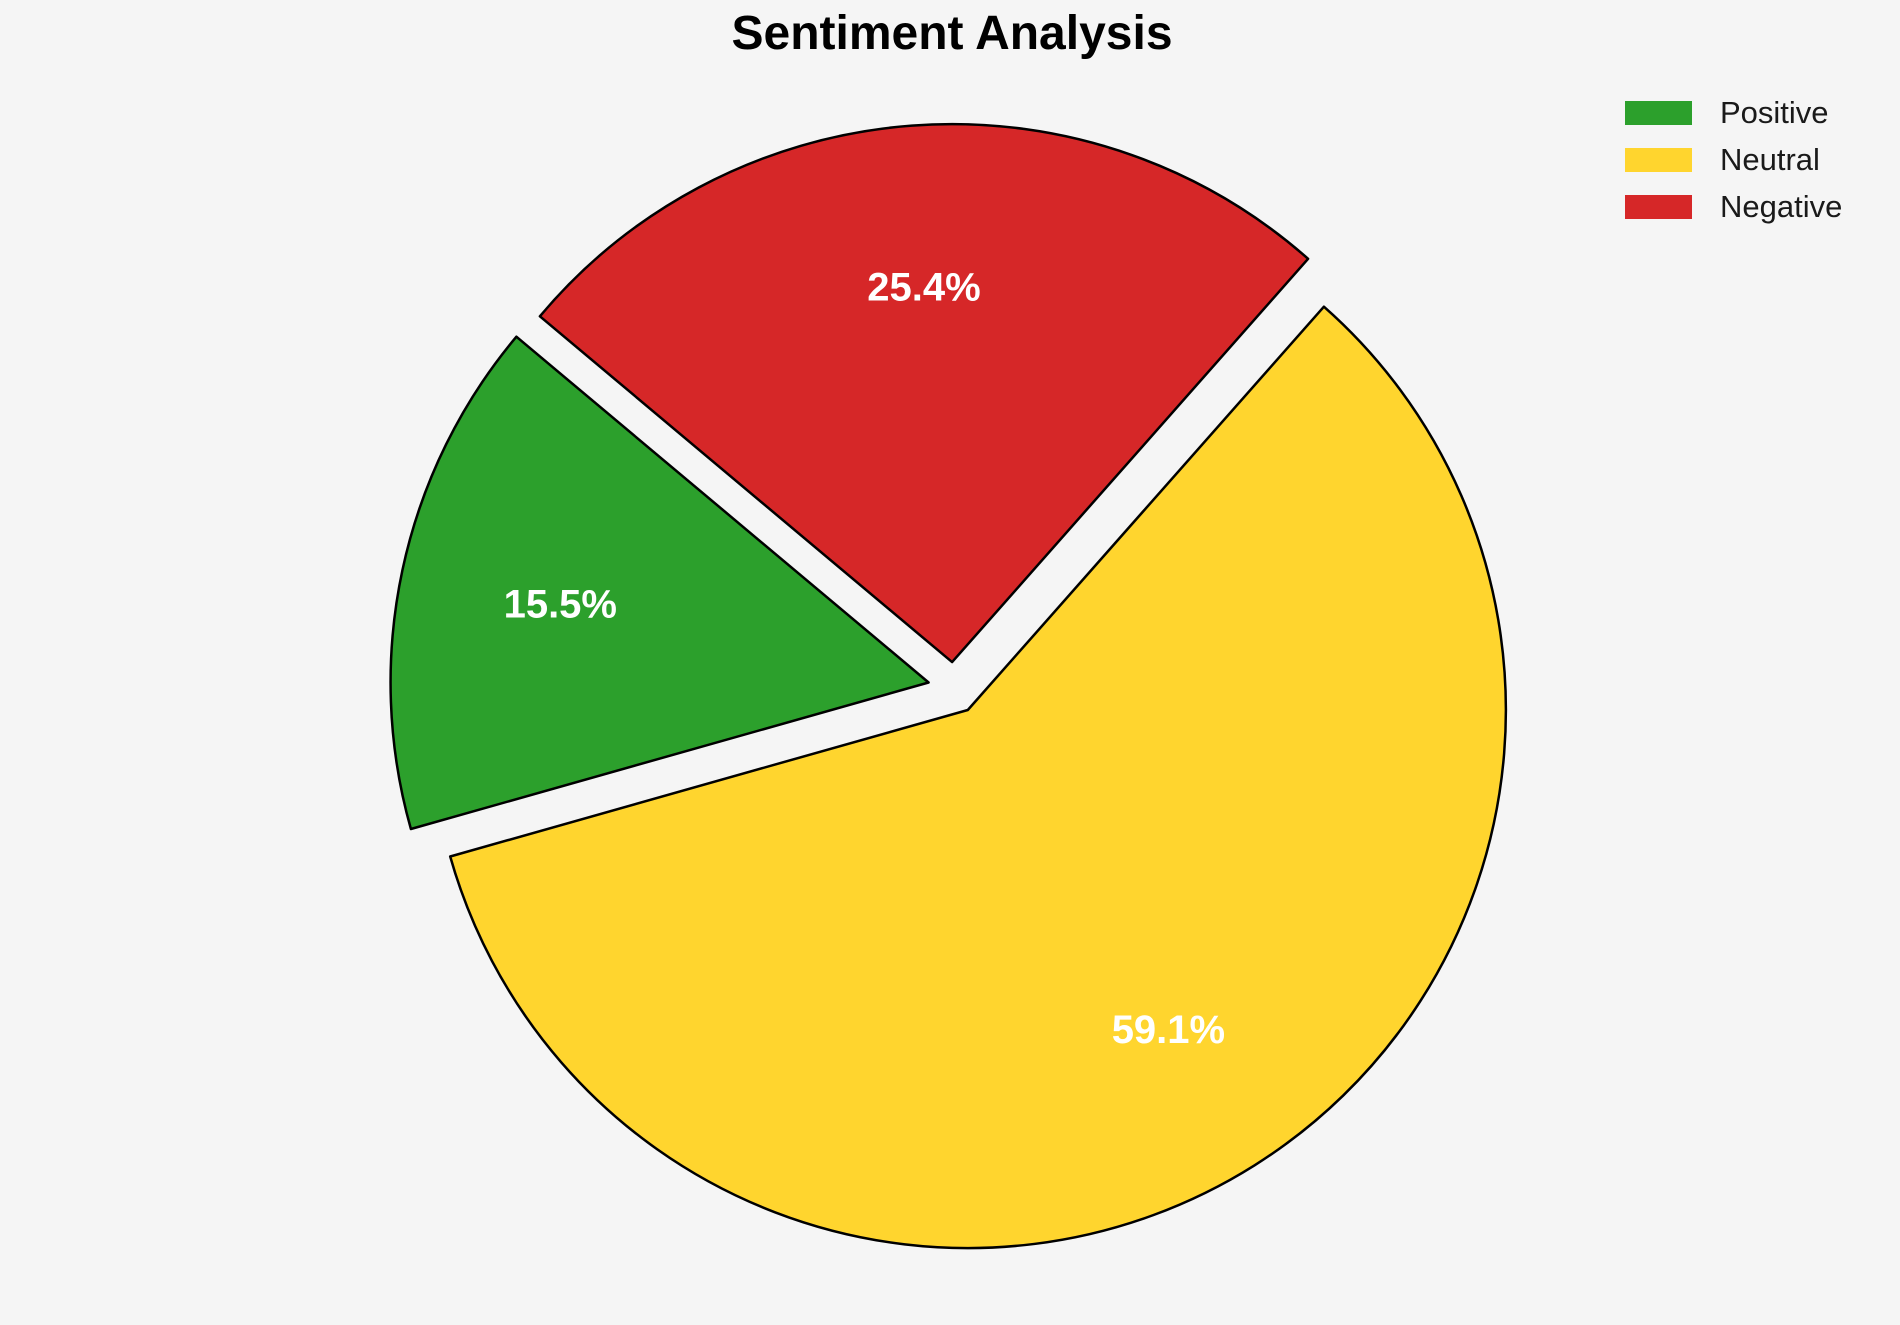 This screenshot has width=1900, height=1325. What do you see at coordinates (659, 583) in the screenshot?
I see `pie-slice-positive` at bounding box center [659, 583].